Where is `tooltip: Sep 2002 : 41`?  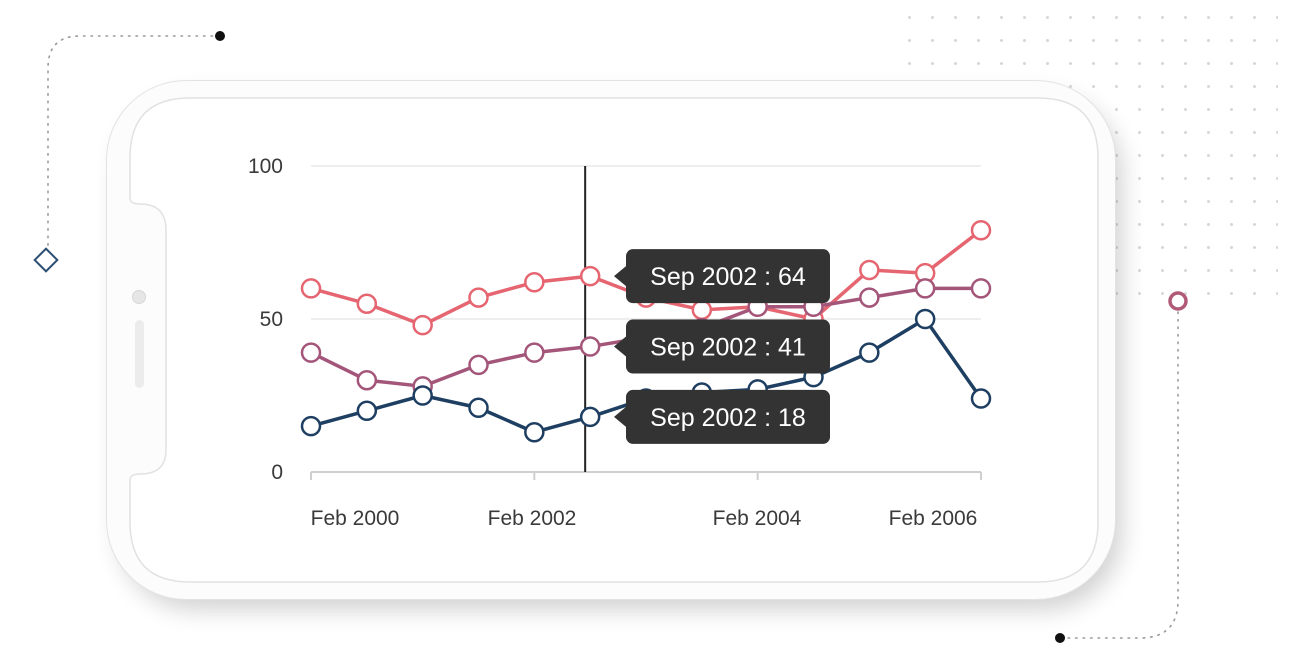 tooltip: Sep 2002 : 41 is located at coordinates (722, 346).